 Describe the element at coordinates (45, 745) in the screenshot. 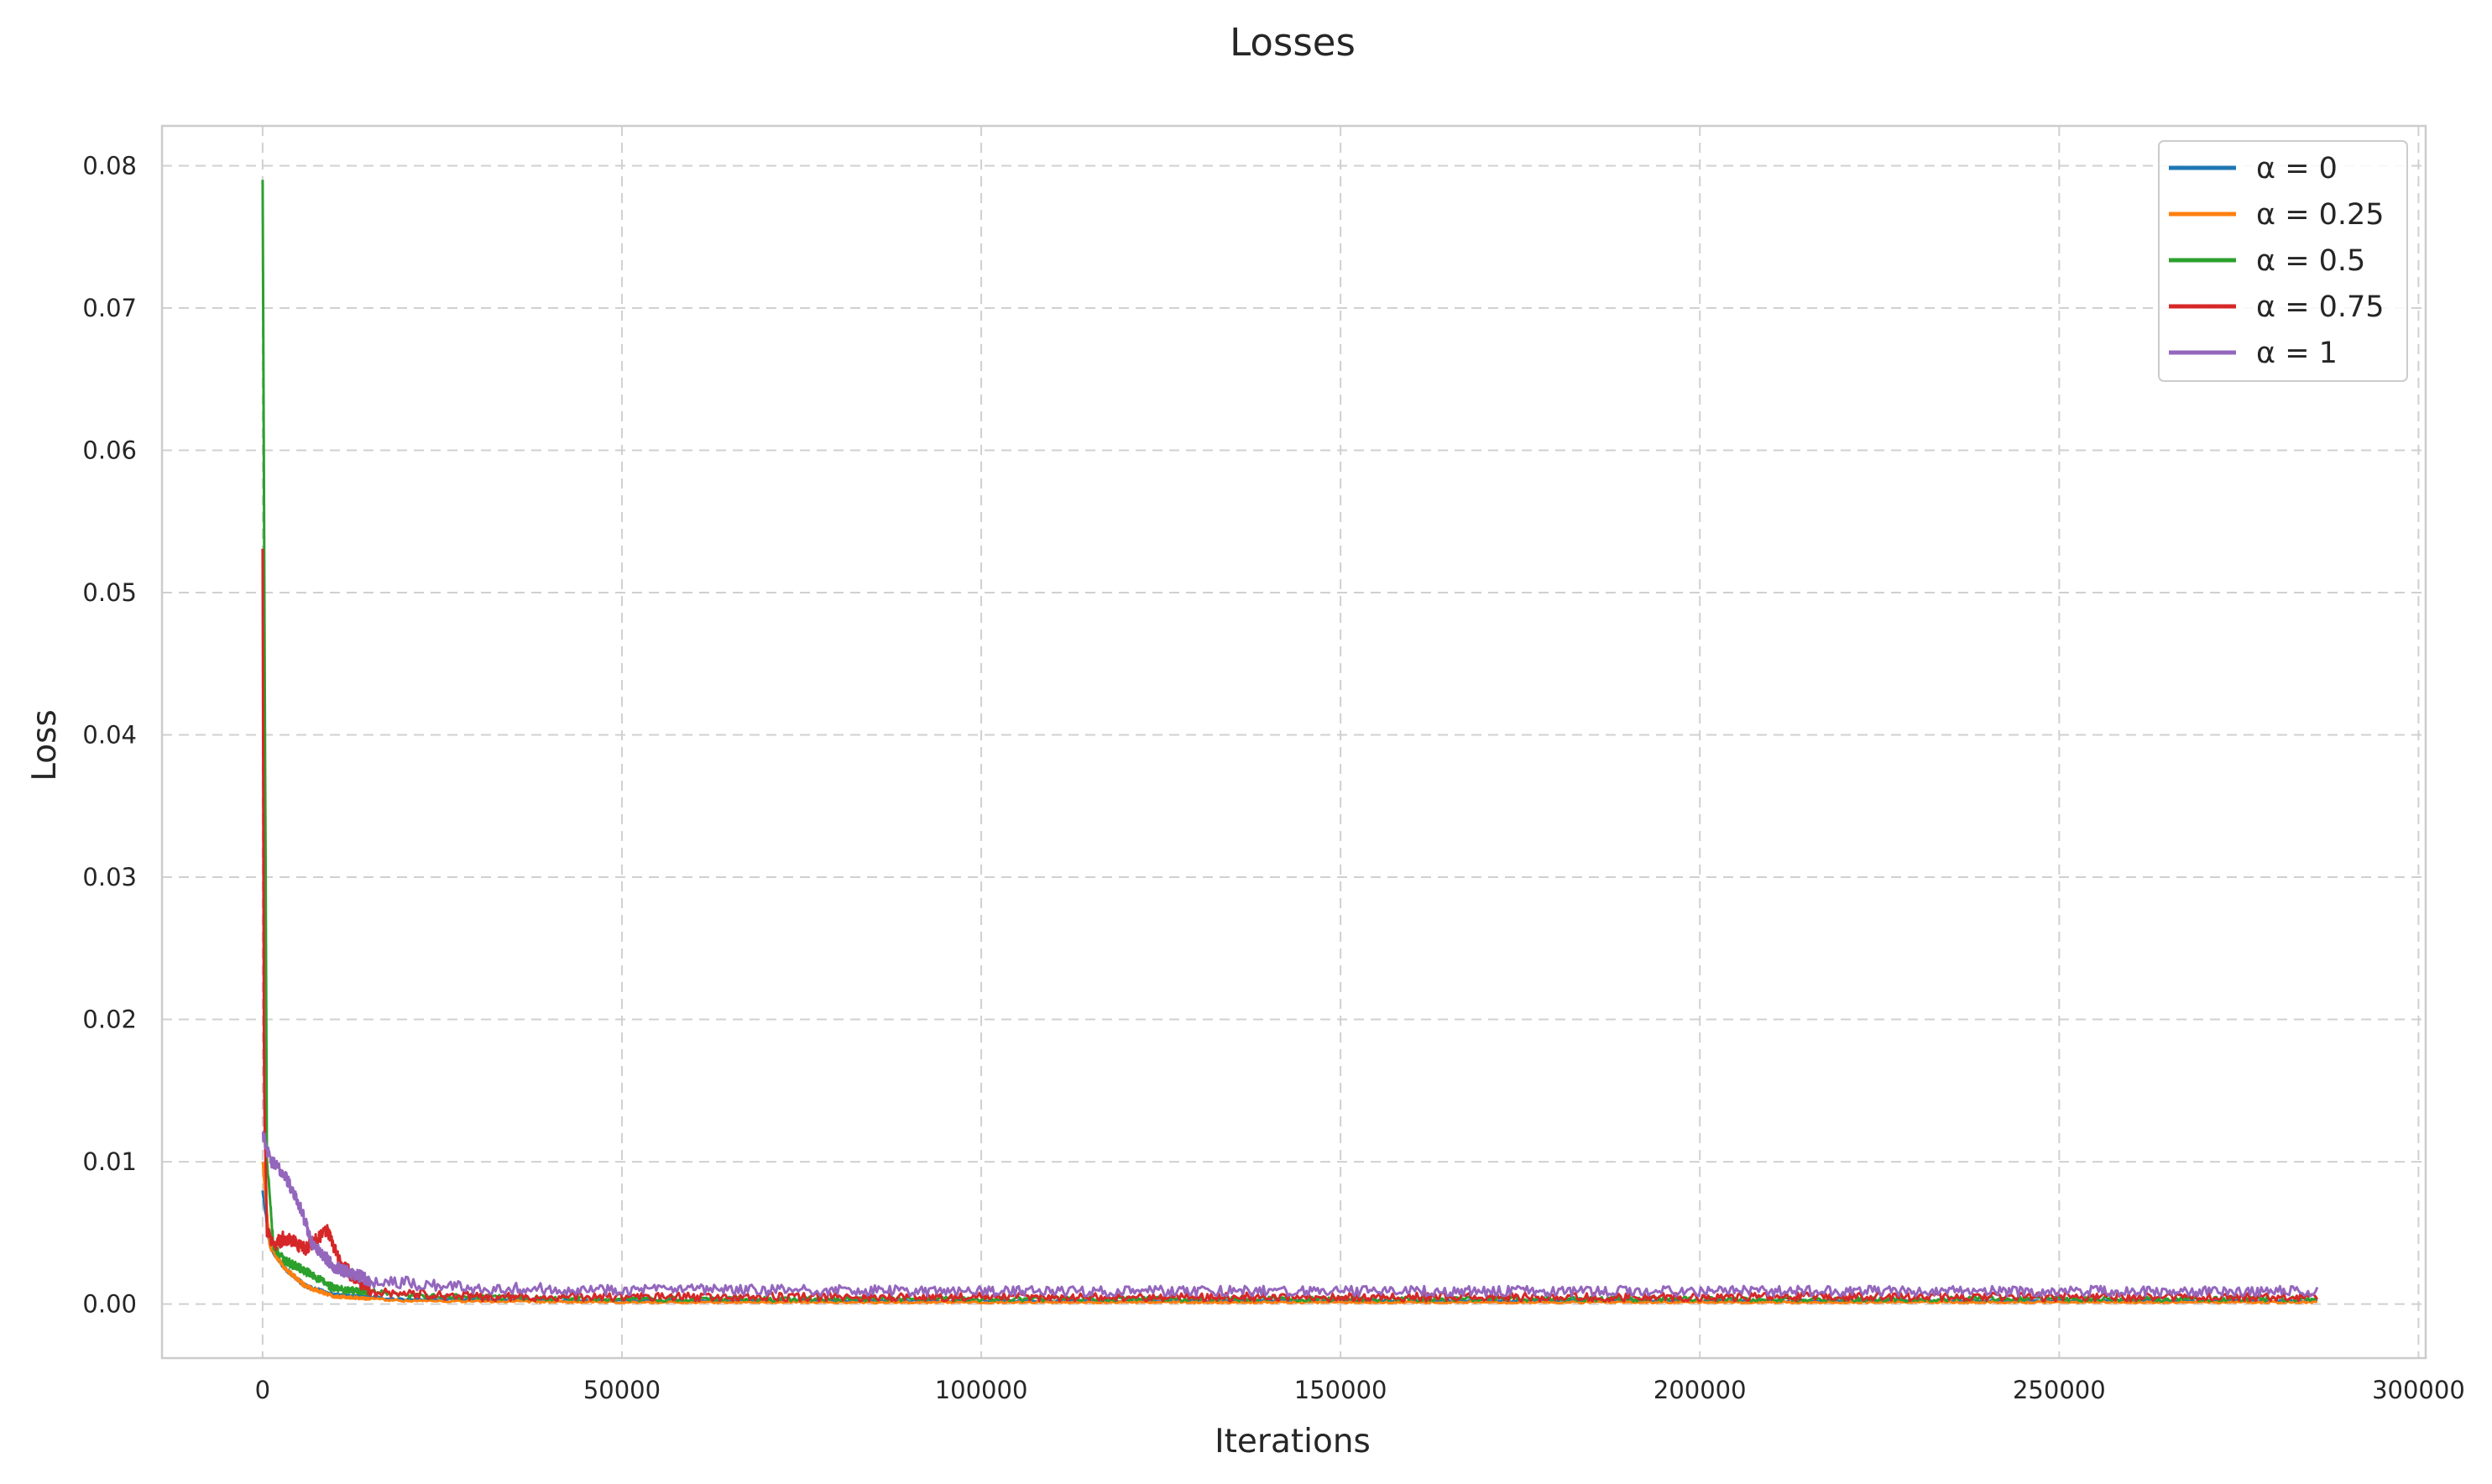

I see `y-axis-label: Loss` at that location.